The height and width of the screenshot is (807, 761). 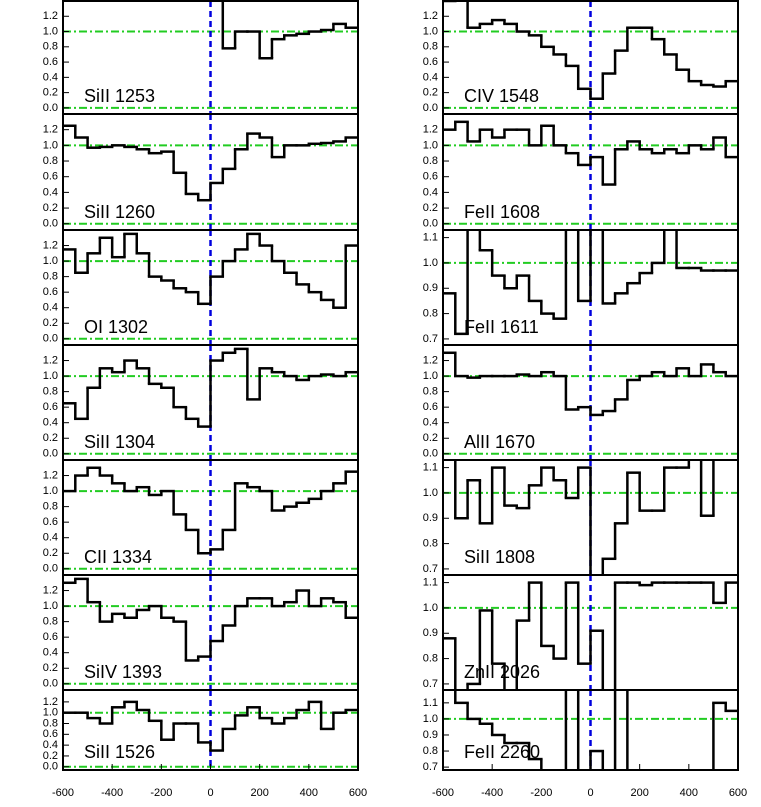 I want to click on line-label: SiII 1260, so click(x=119, y=212).